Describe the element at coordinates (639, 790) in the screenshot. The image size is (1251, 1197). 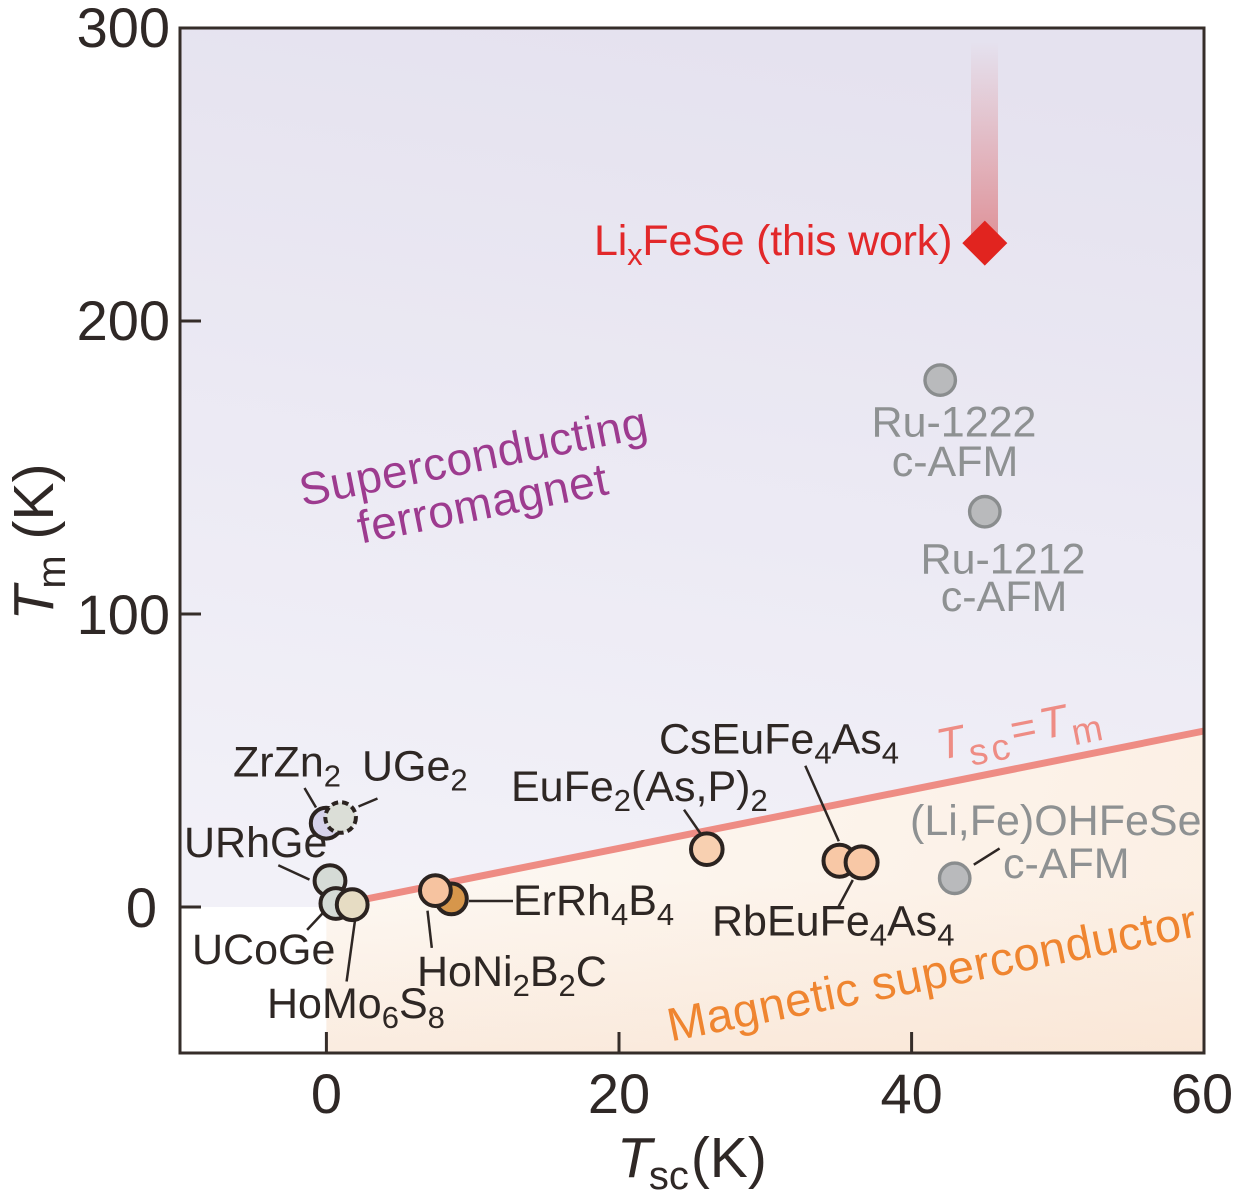
I see `svg-text: EuFe2(As,P)2` at that location.